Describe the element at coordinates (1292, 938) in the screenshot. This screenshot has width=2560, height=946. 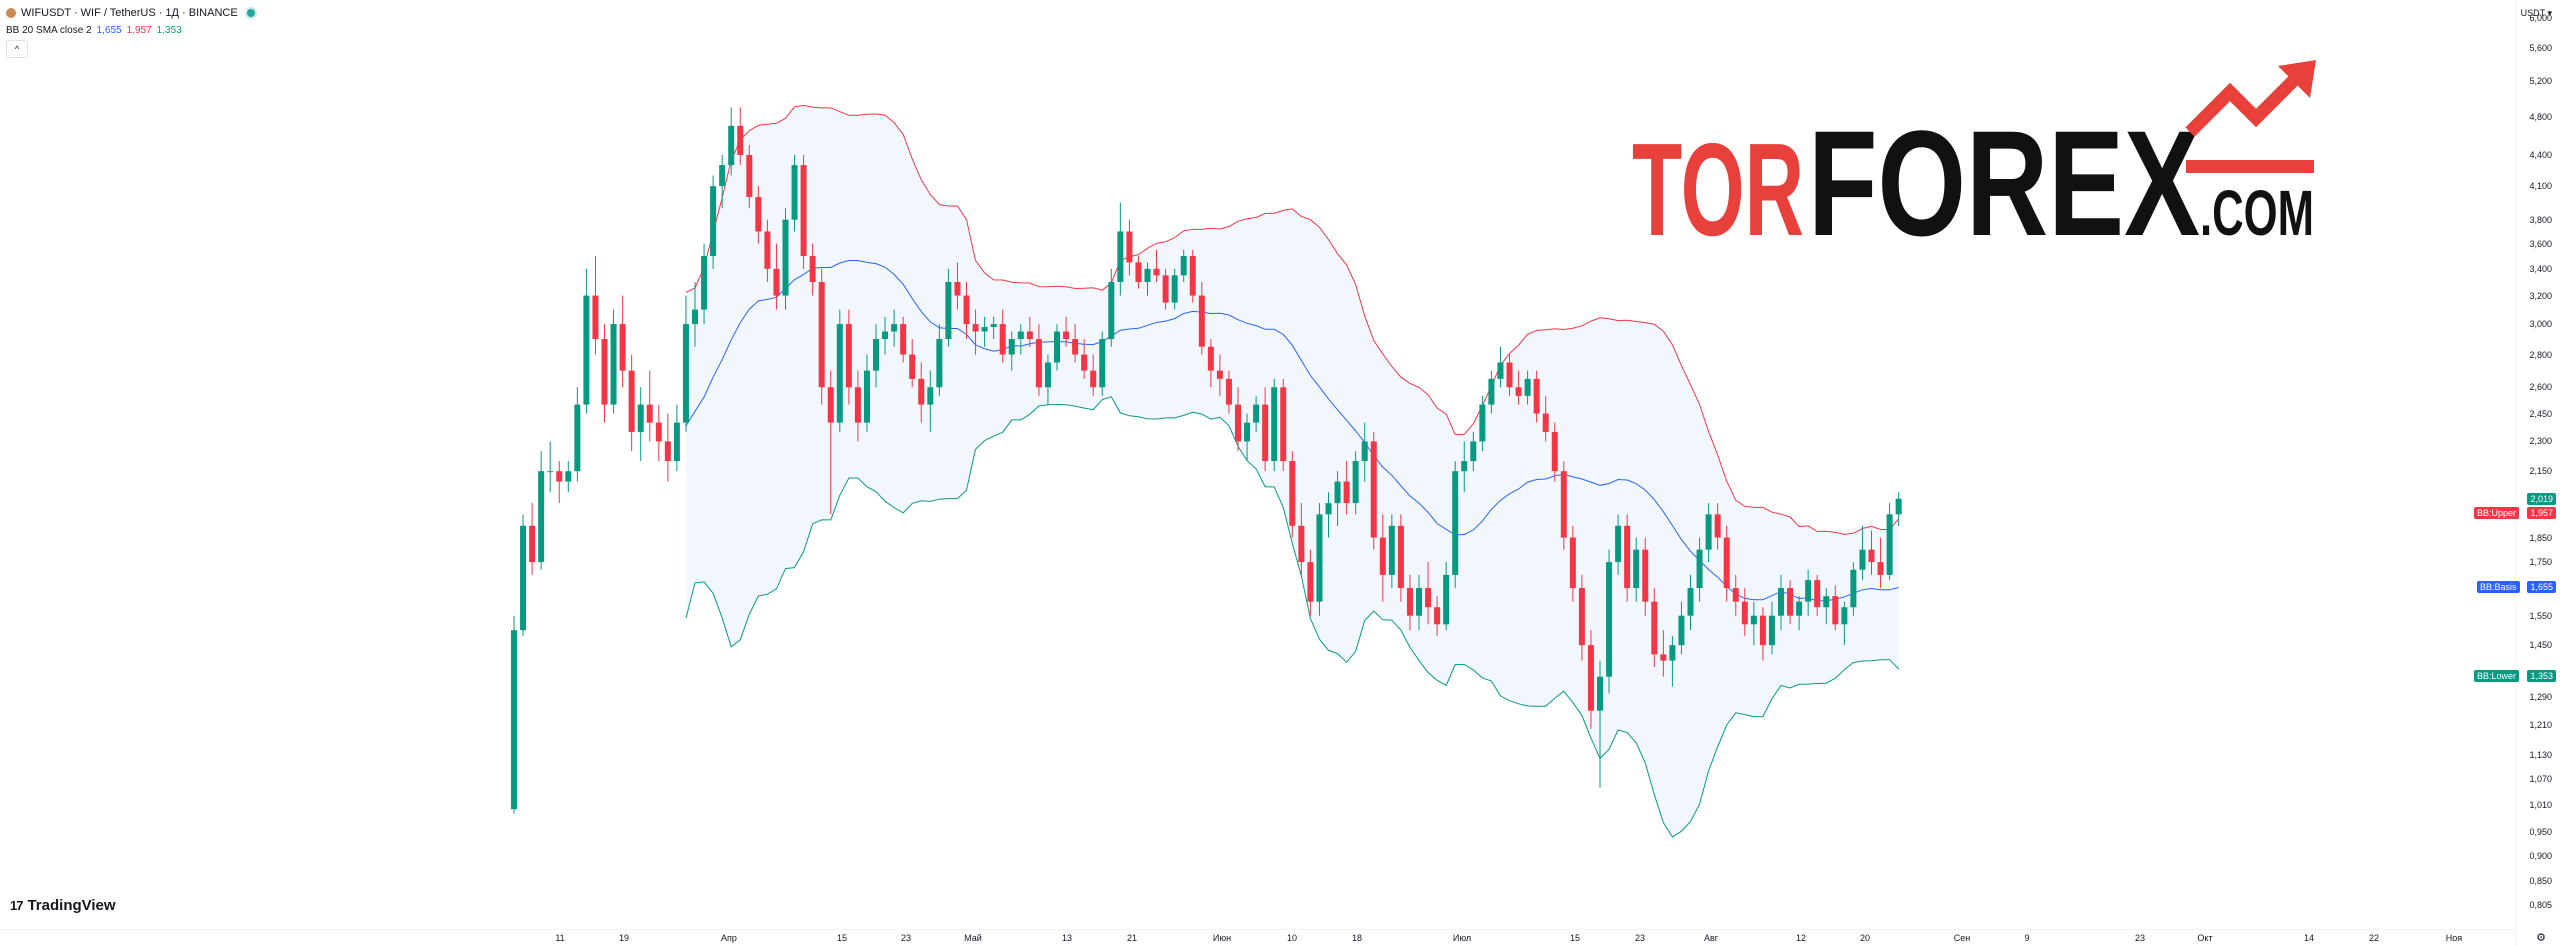
I see `time-tick: 10` at that location.